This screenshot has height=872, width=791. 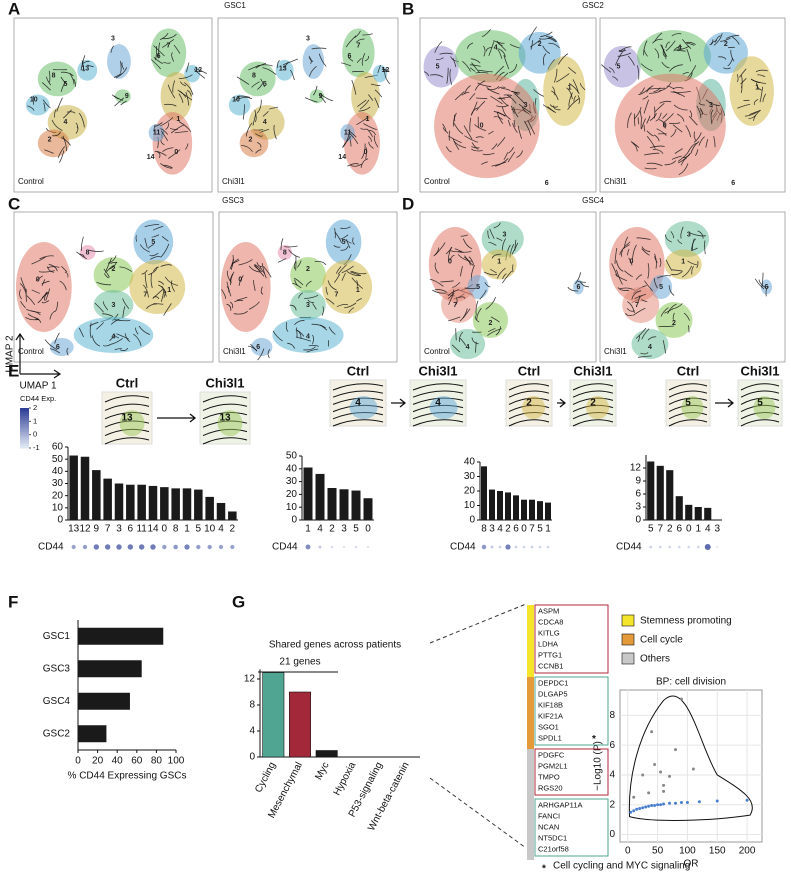 I want to click on annotation: 21 genes, so click(x=299, y=662).